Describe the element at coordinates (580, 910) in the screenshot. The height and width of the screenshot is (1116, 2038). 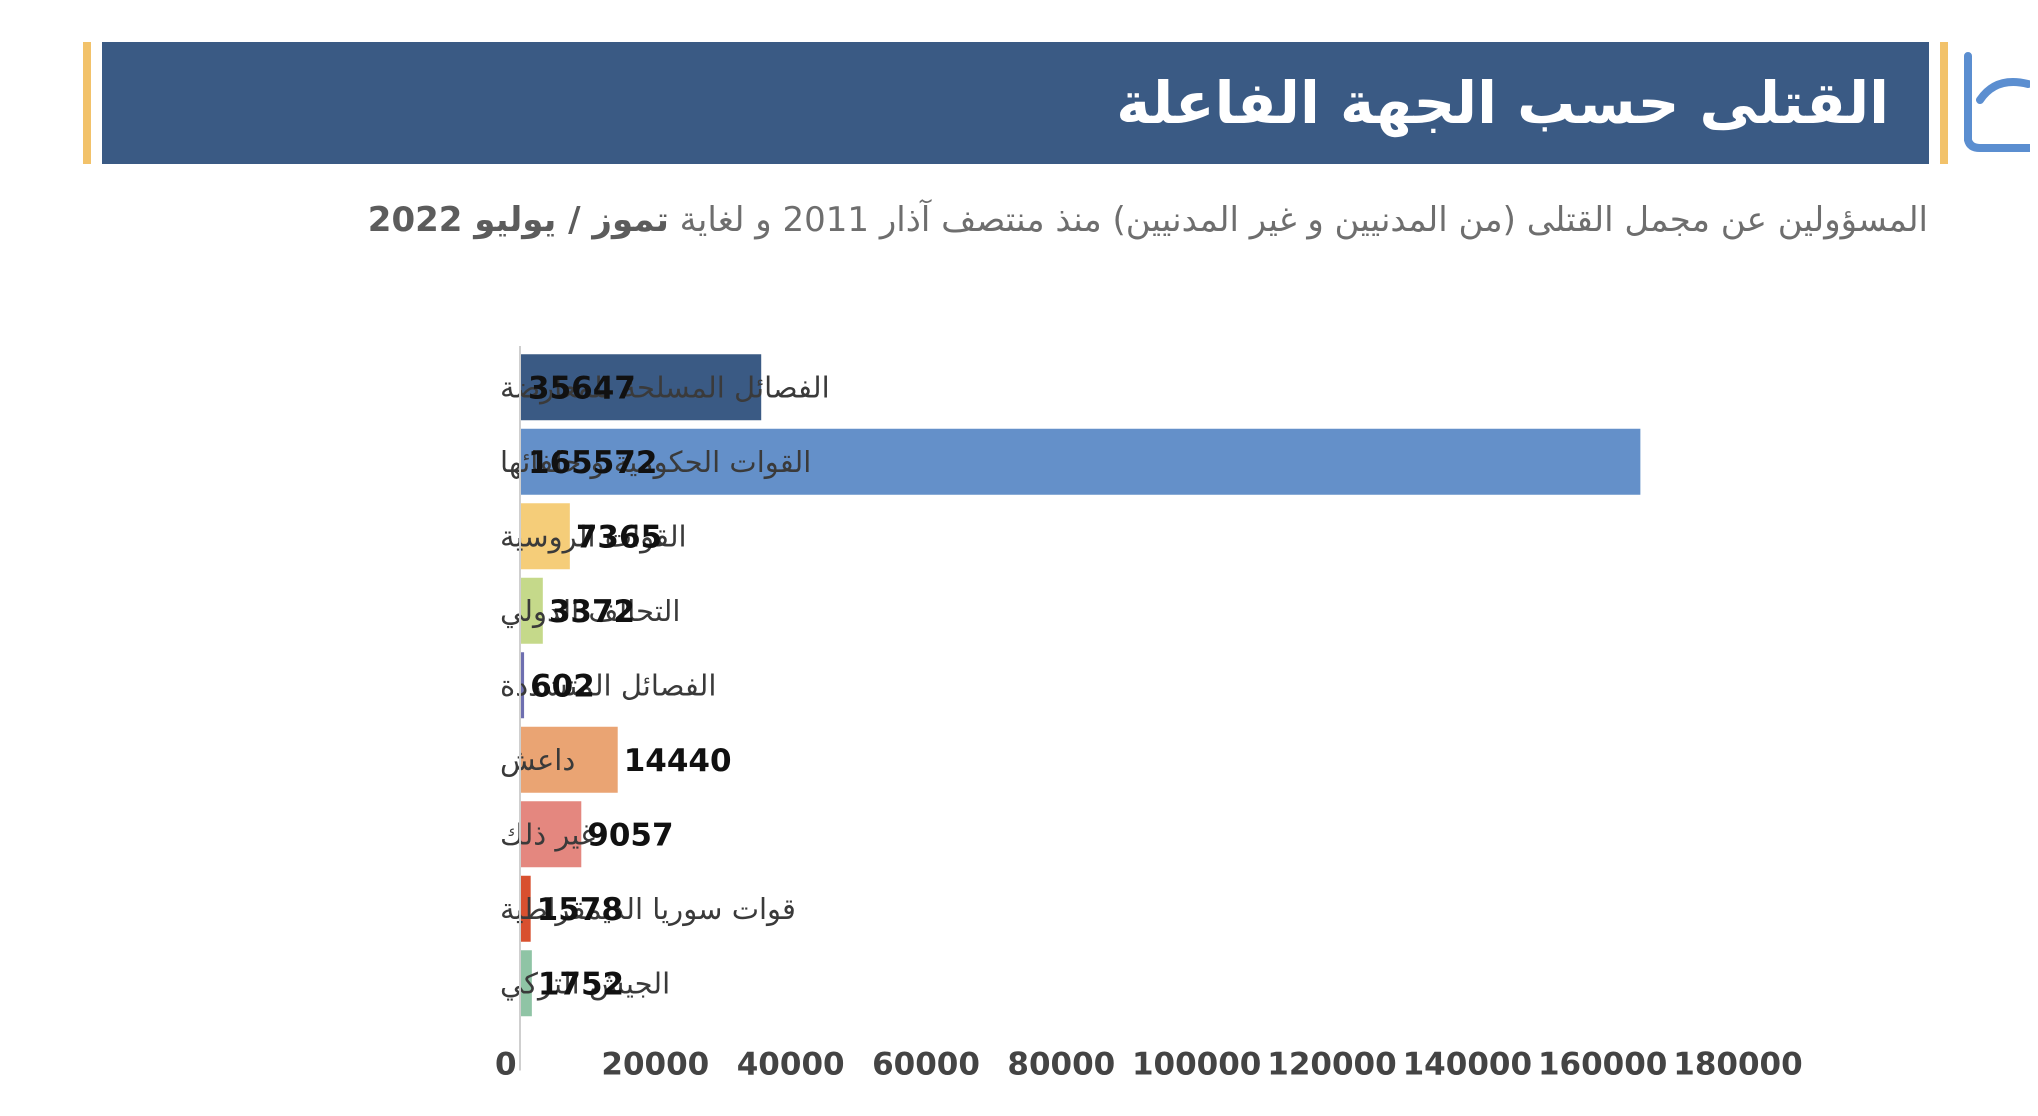
I see `value-label-7: 1578` at that location.